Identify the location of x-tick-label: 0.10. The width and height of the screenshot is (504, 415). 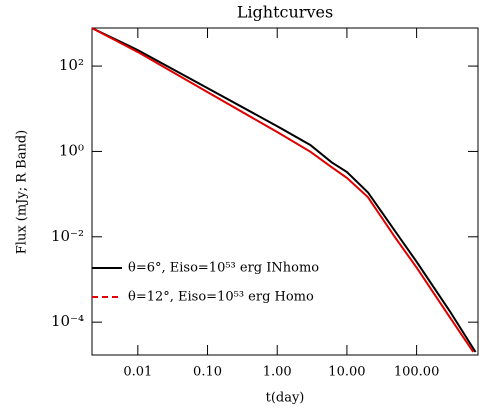
(207, 372).